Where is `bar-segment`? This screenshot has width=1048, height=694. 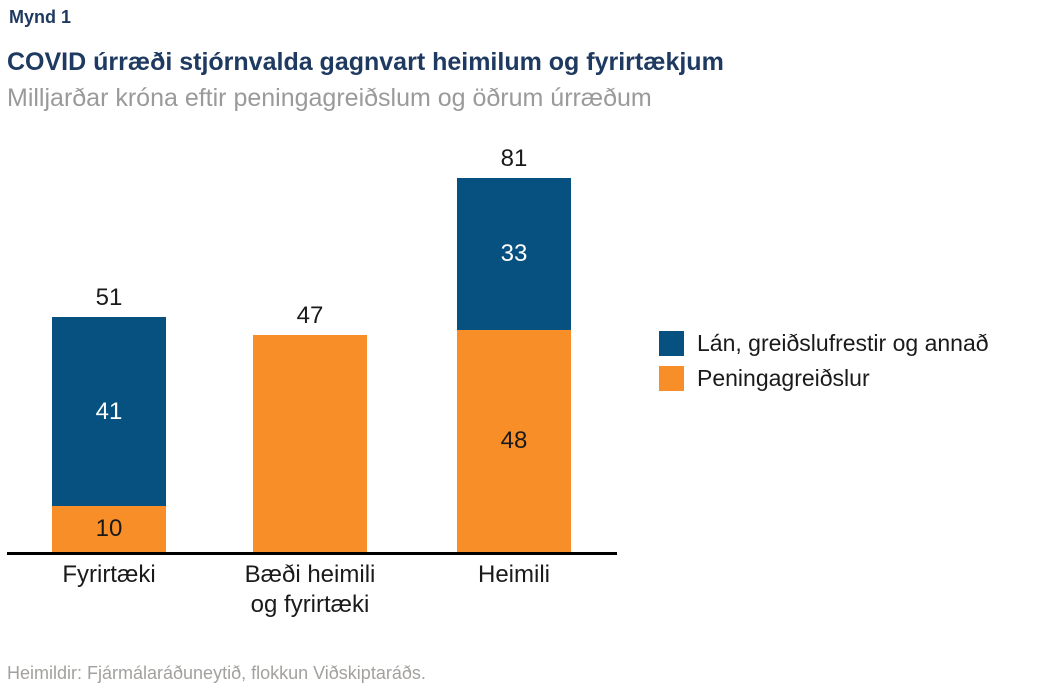 bar-segment is located at coordinates (310, 443).